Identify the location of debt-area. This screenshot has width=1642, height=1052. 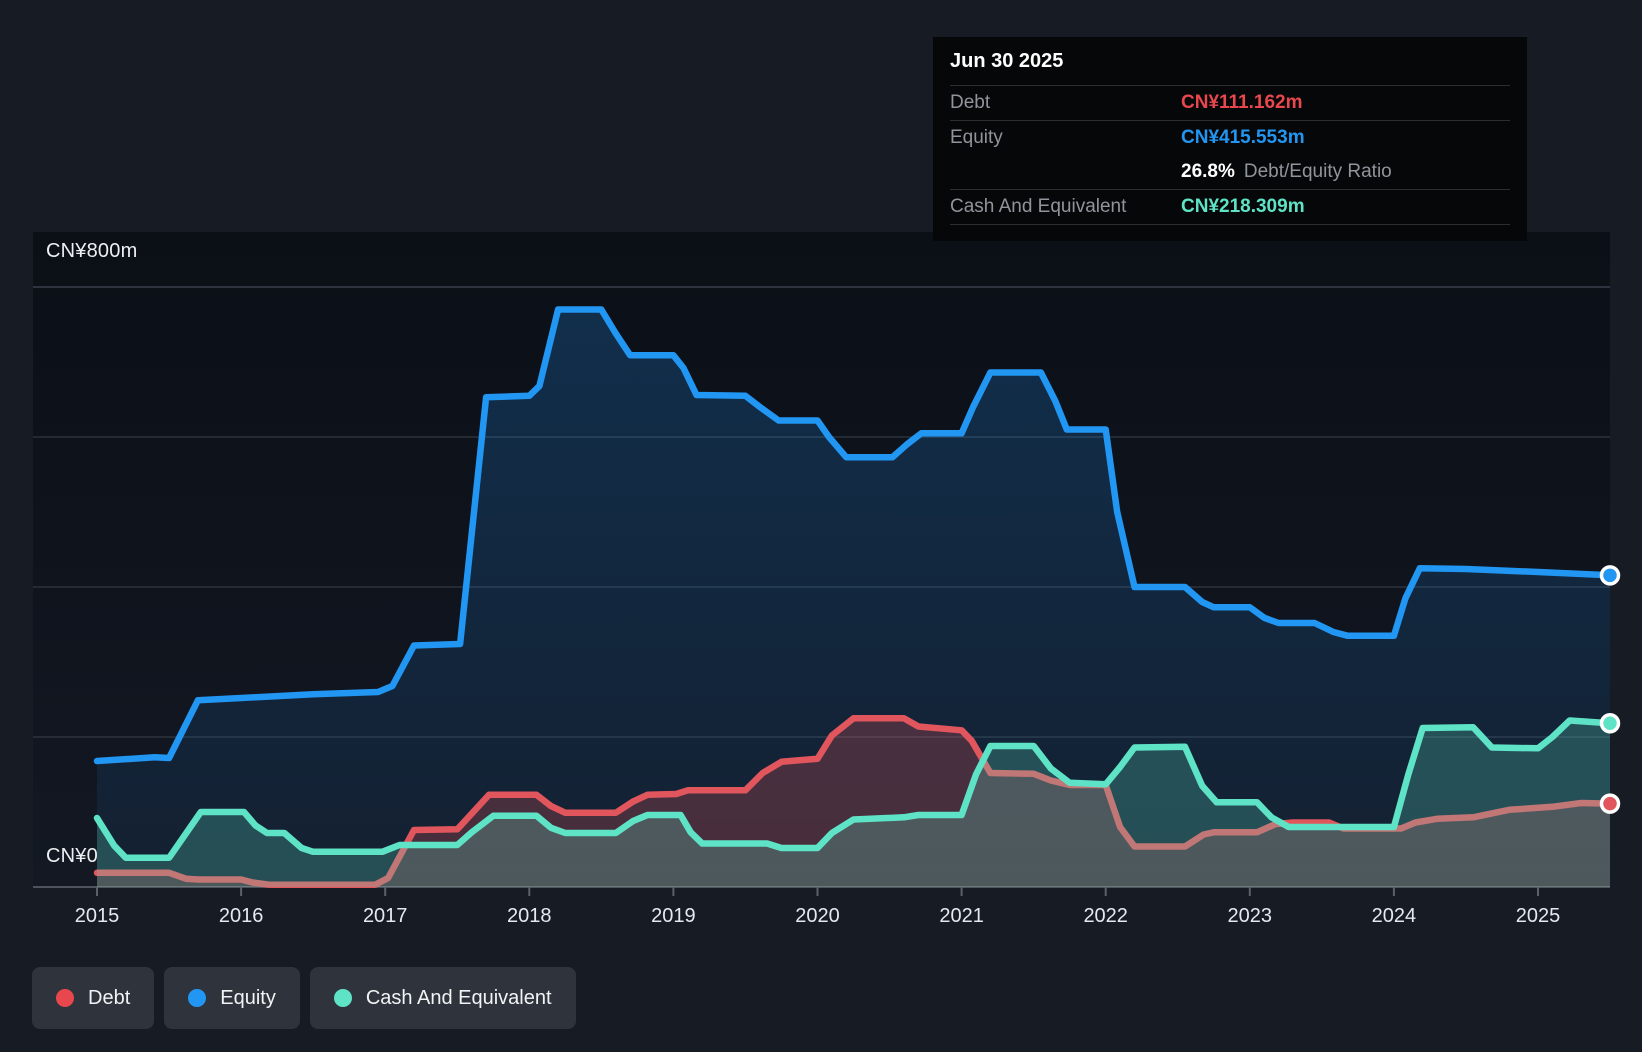
(853, 802).